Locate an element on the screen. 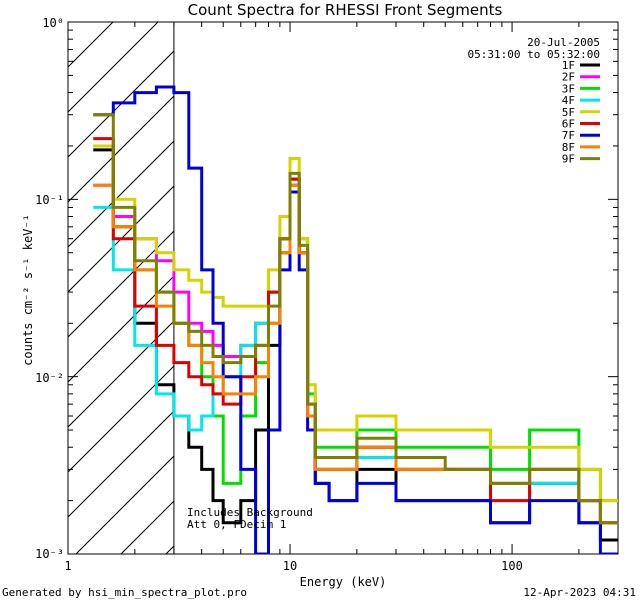 This screenshot has height=600, width=640. x-axis-label: Energy (keV) is located at coordinates (343, 582).